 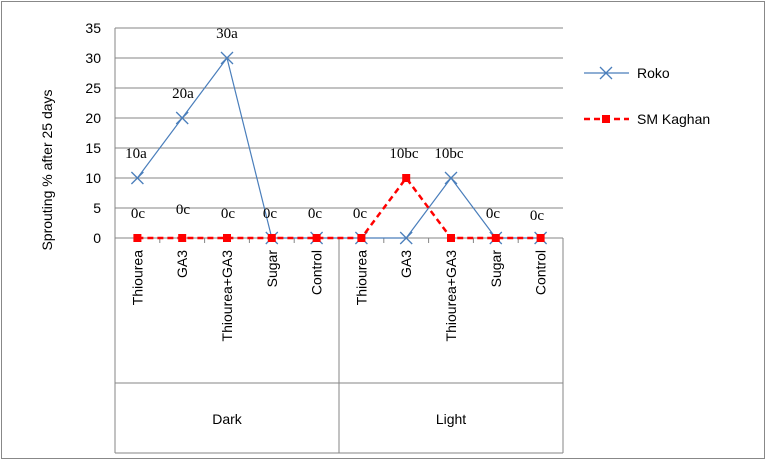 I want to click on legend-marker-x, so click(x=606, y=73).